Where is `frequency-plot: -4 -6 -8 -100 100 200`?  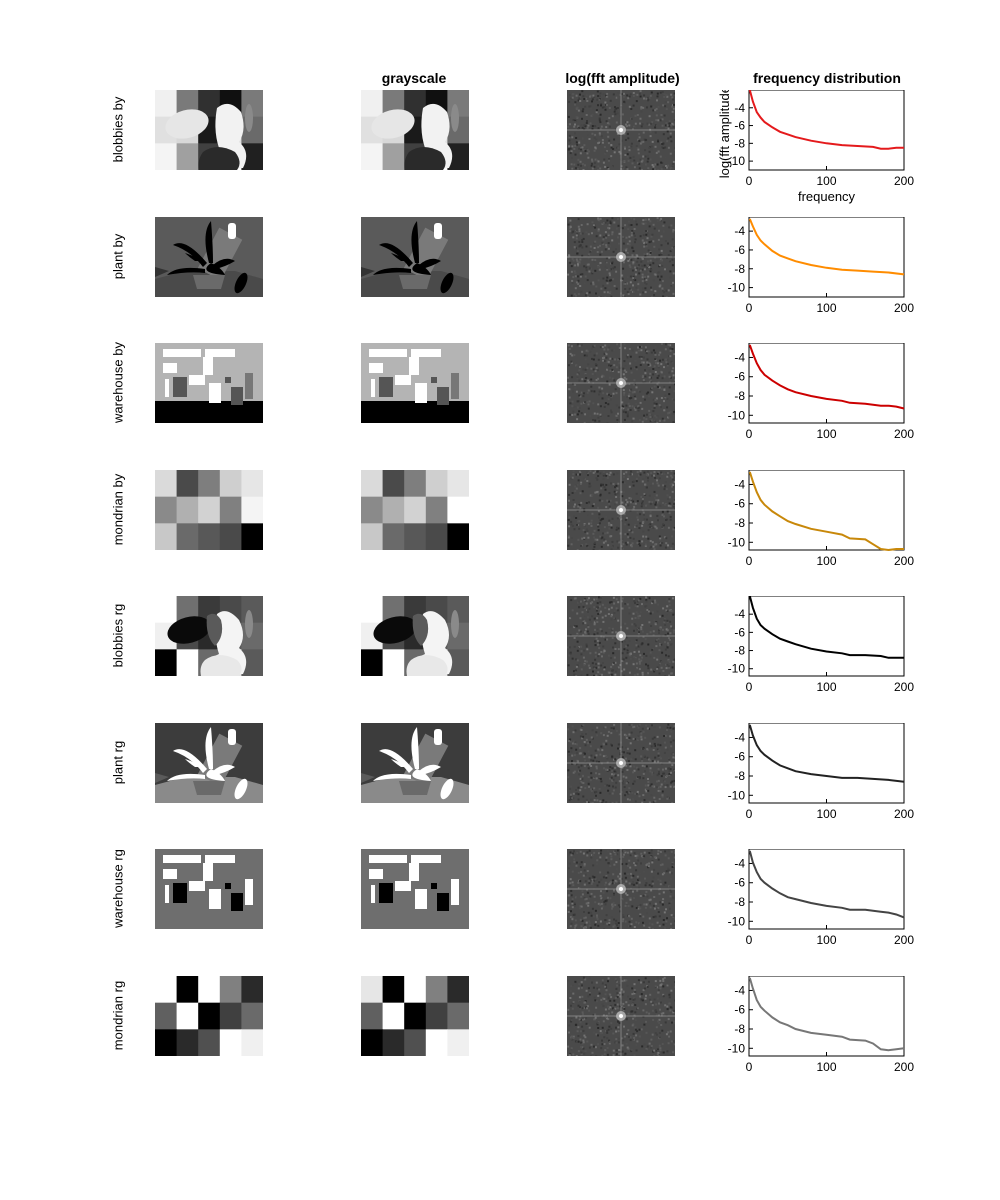 frequency-plot: -4 -6 -8 -100 100 200 is located at coordinates (821, 645).